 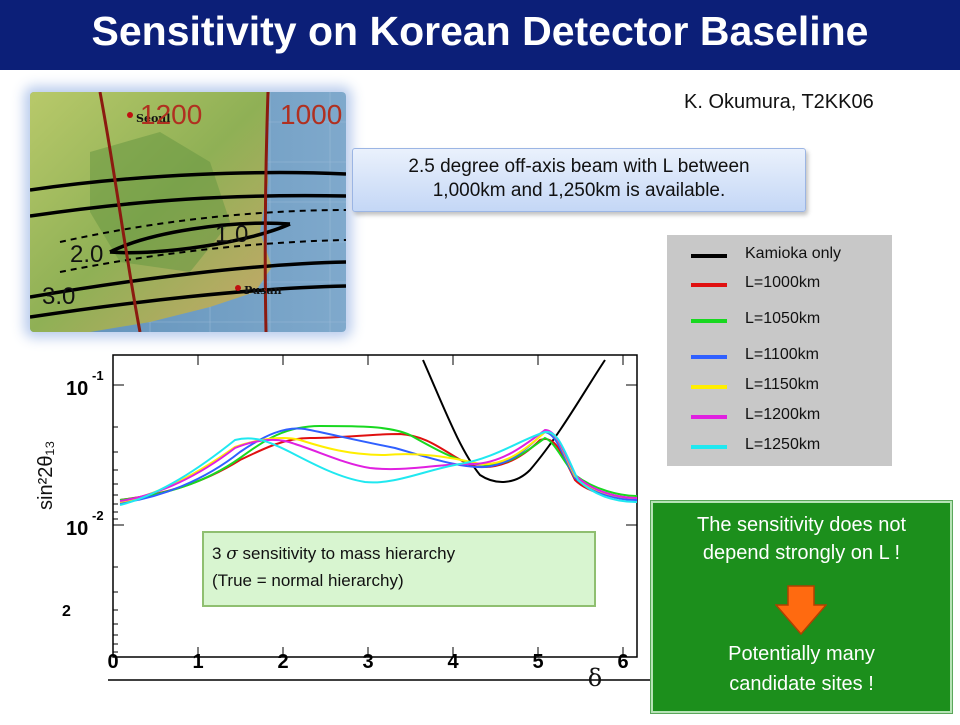 I want to click on conclusion-line-1: The sensitivity does not, so click(x=801, y=525).